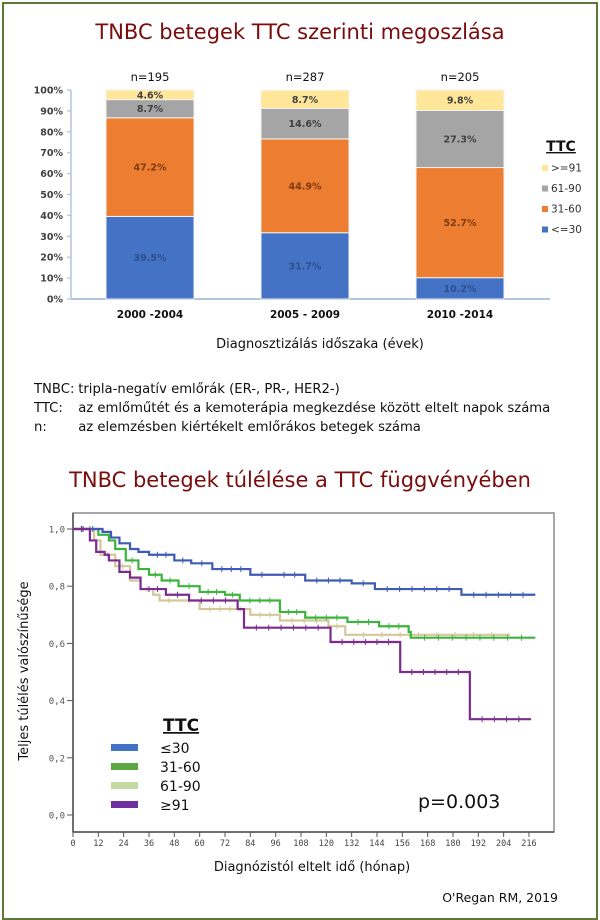 This screenshot has height=920, width=600. Describe the element at coordinates (305, 77) in the screenshot. I see `bar-n-label: n=287` at that location.